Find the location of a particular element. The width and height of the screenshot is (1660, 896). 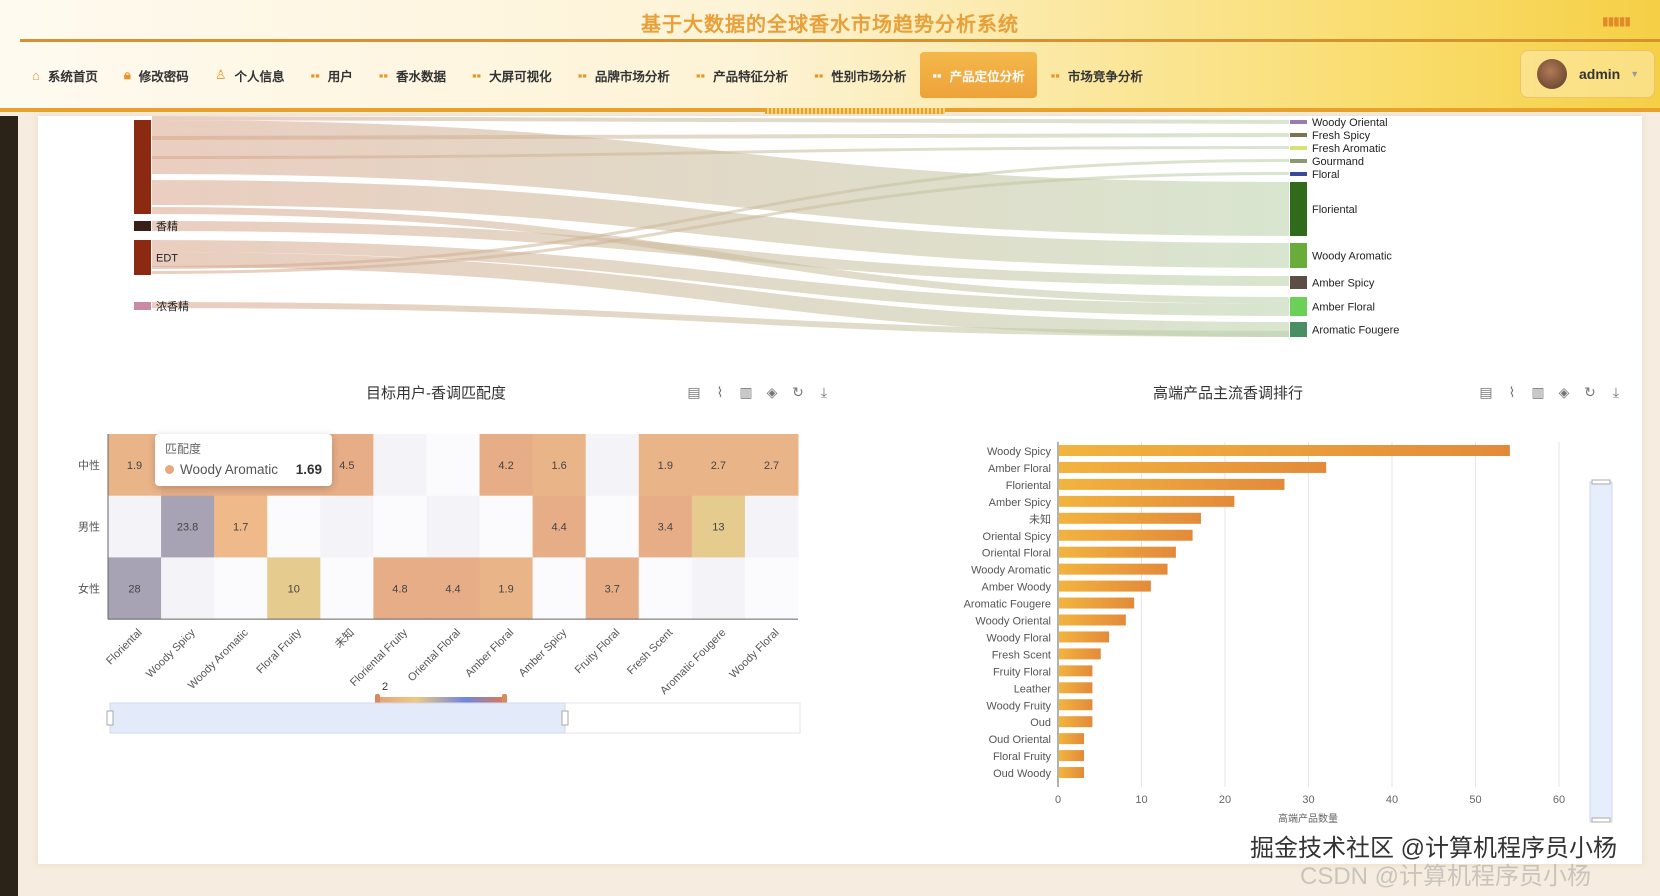

nav-item-8: ▪▪ 性别市场分析 is located at coordinates (860, 75).